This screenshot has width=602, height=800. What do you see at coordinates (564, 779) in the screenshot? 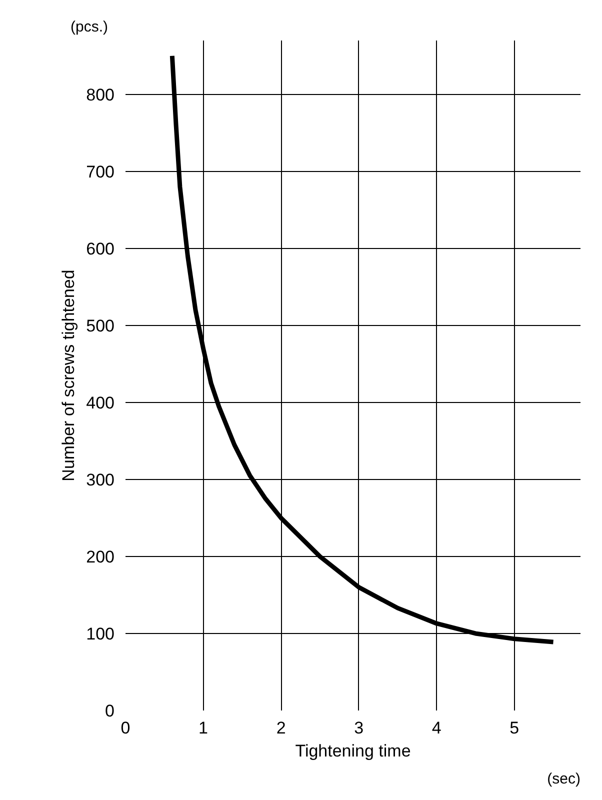
I see `text: (sec)` at bounding box center [564, 779].